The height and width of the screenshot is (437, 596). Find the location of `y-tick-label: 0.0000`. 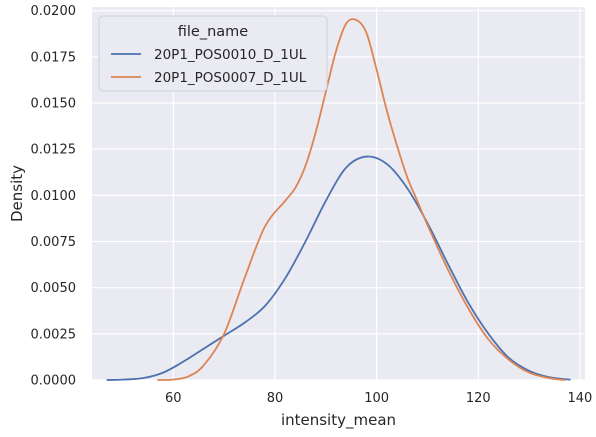

y-tick-label: 0.0000 is located at coordinates (54, 381).